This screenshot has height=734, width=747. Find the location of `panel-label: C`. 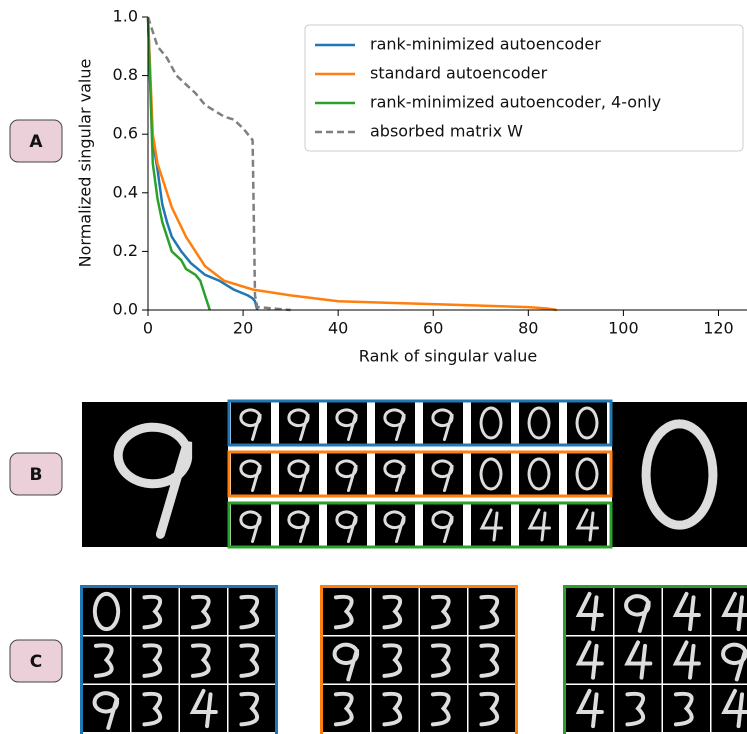

panel-label: C is located at coordinates (36, 662).